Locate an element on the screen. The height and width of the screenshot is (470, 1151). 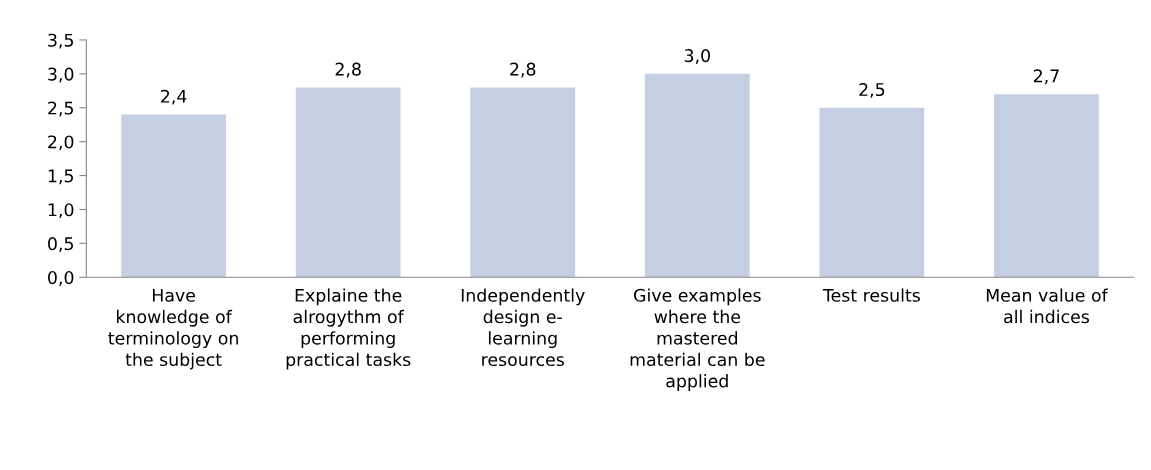
y-tick-label: 0,5 is located at coordinates (60, 245).